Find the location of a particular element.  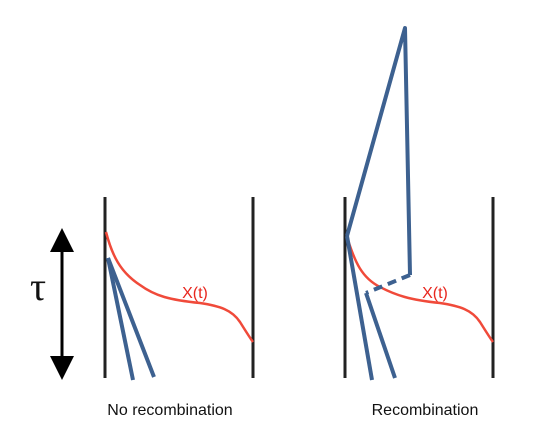

left-panel: X(t) No recombination is located at coordinates (179, 308).